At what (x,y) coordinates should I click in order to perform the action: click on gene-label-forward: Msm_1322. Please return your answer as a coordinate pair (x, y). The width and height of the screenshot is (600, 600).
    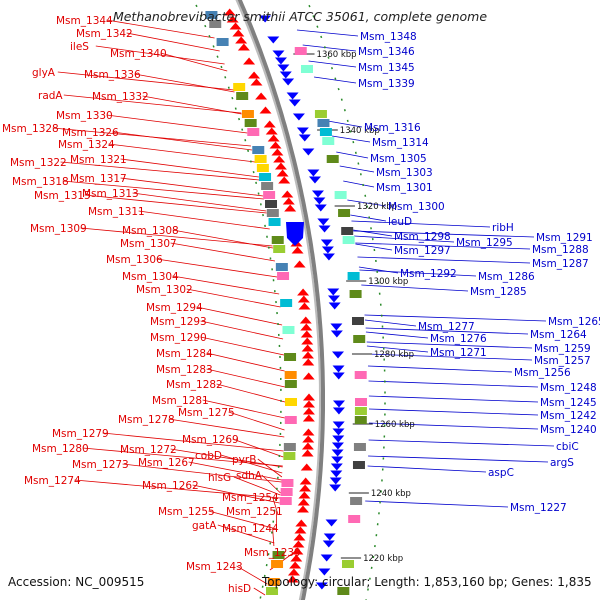
    Looking at the image, I should click on (38, 163).